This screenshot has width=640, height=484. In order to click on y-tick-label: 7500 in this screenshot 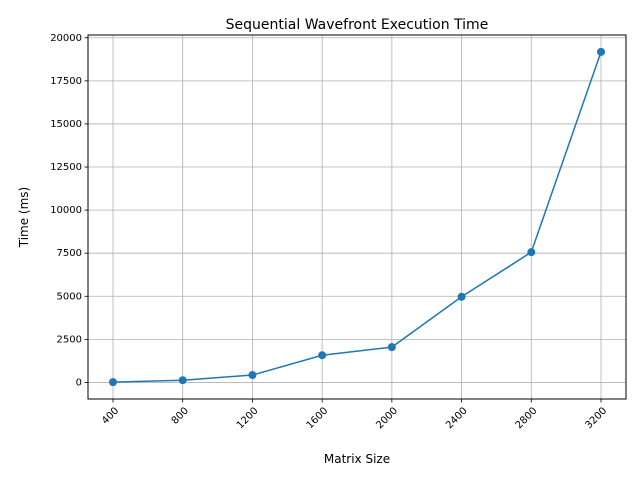, I will do `click(69, 253)`.